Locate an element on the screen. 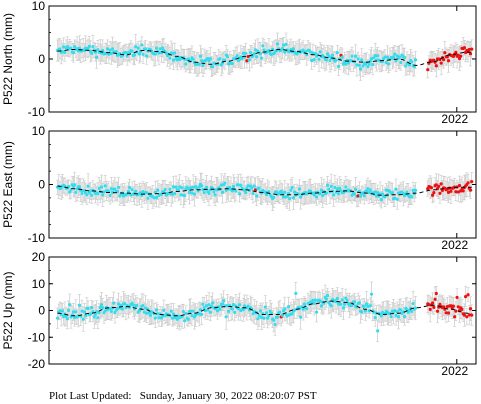 The image size is (481, 404). y-tick-label: 20 is located at coordinates (39, 257).